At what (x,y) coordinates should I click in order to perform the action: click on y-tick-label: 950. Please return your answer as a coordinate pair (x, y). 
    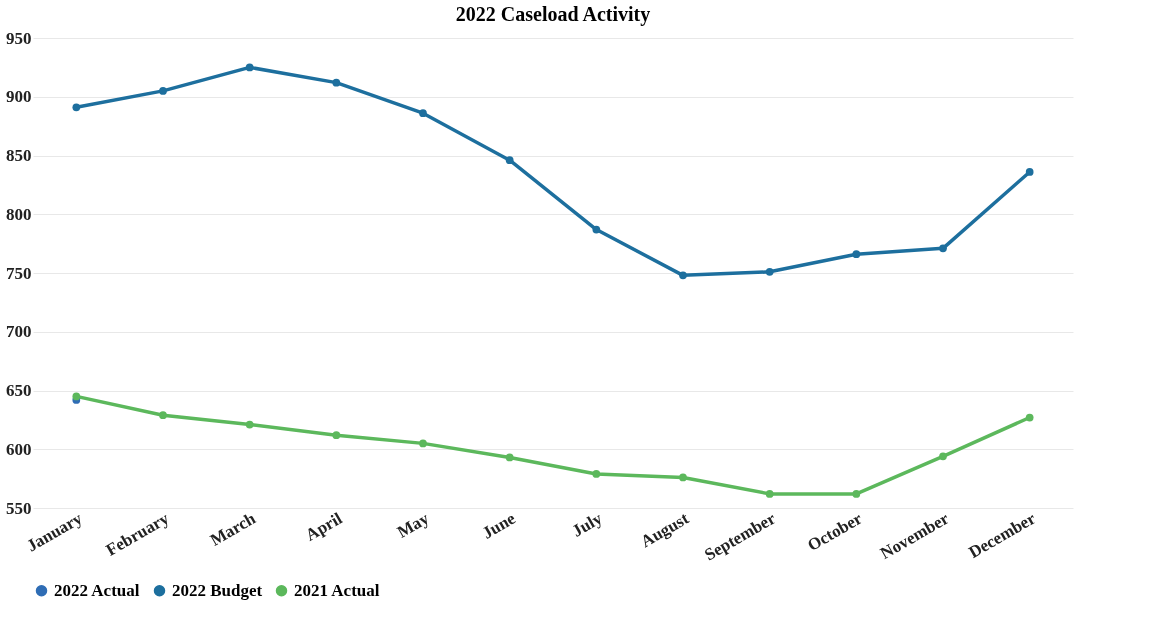
    Looking at the image, I should click on (19, 38).